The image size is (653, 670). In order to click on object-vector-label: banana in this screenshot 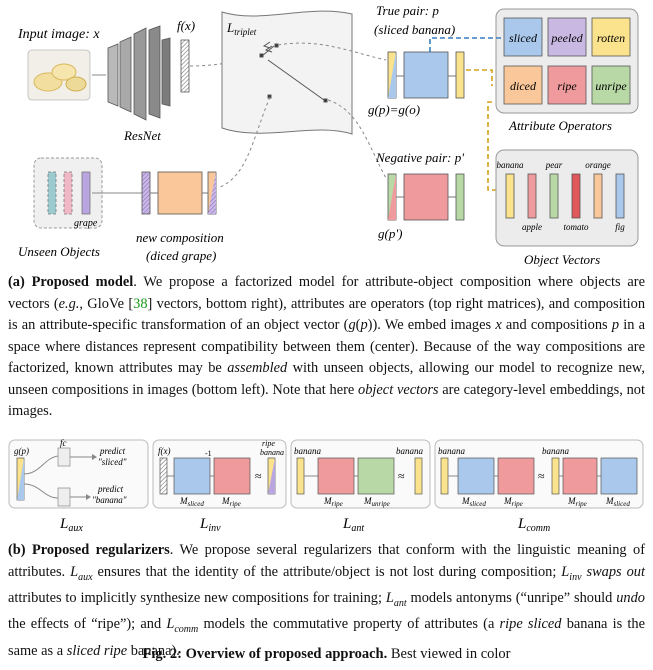, I will do `click(511, 165)`.